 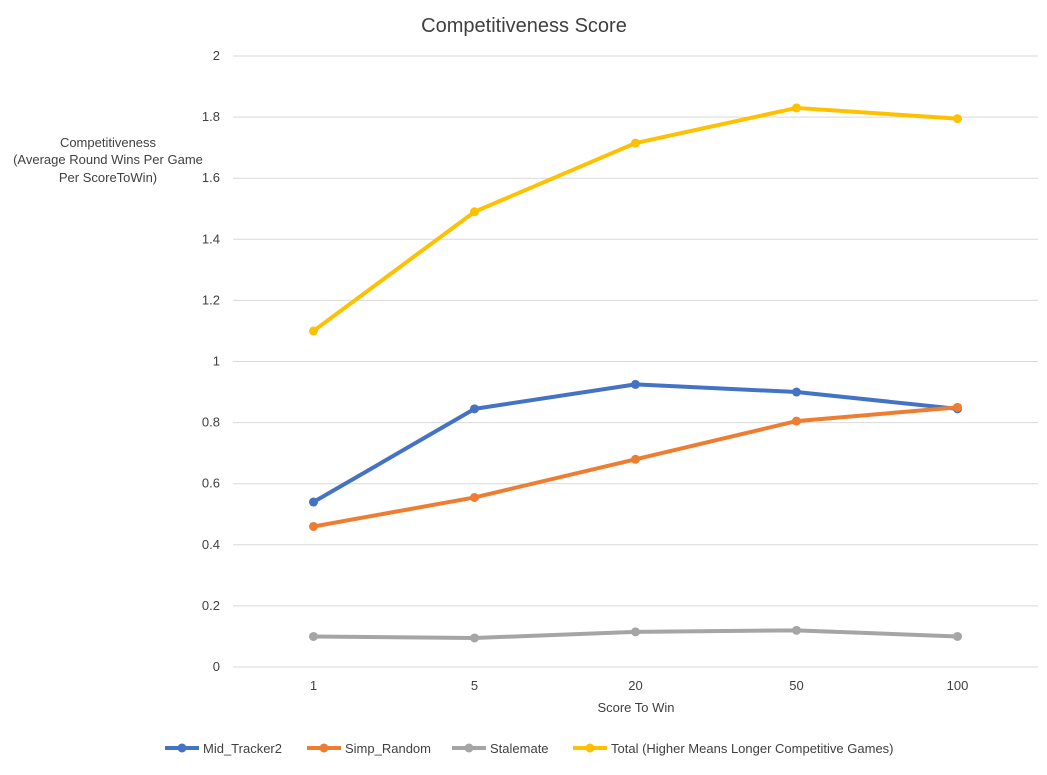 I want to click on y-tick-label: 1.2, so click(x=211, y=299).